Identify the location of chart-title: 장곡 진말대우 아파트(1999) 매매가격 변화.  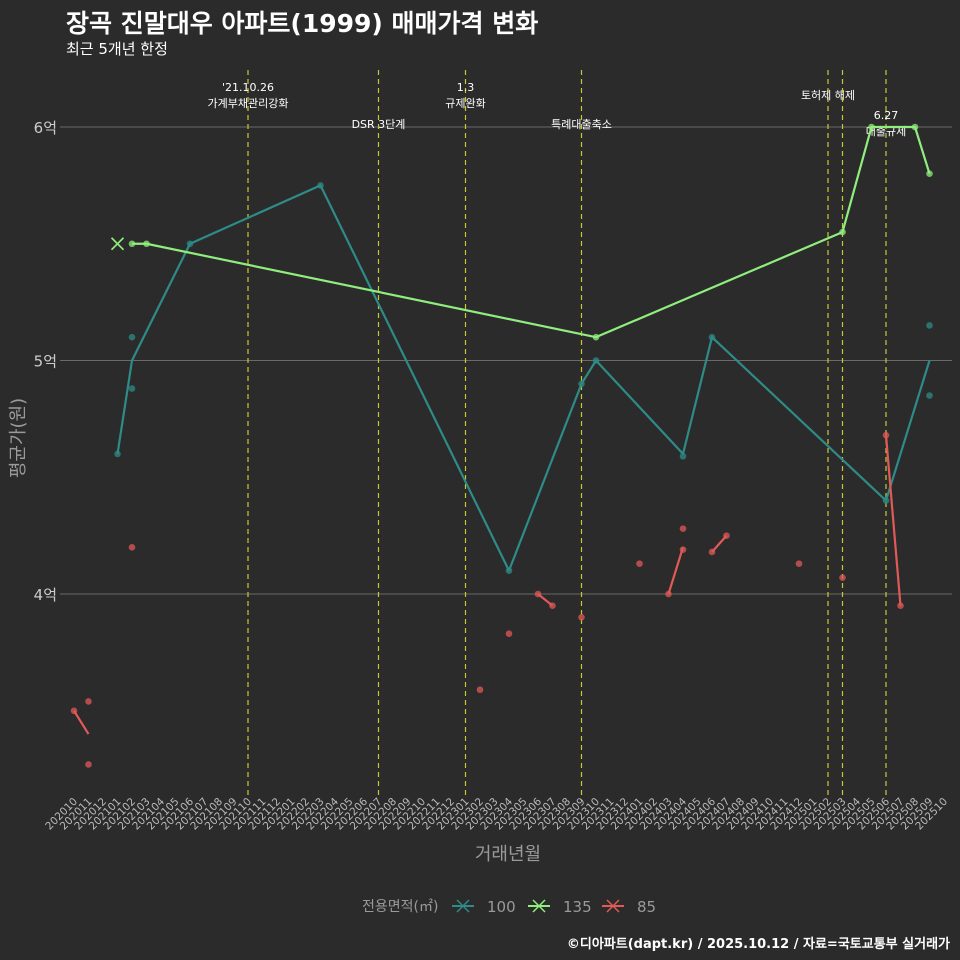
(302, 23).